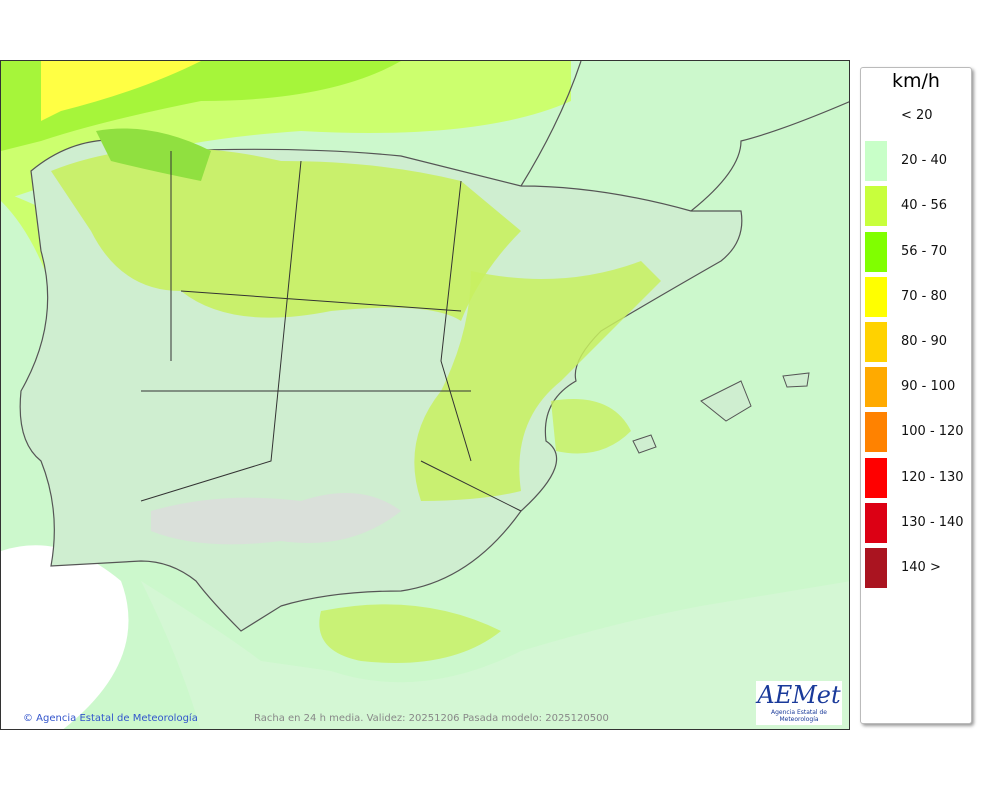  I want to click on legend-item: 90 - 100, so click(917, 387).